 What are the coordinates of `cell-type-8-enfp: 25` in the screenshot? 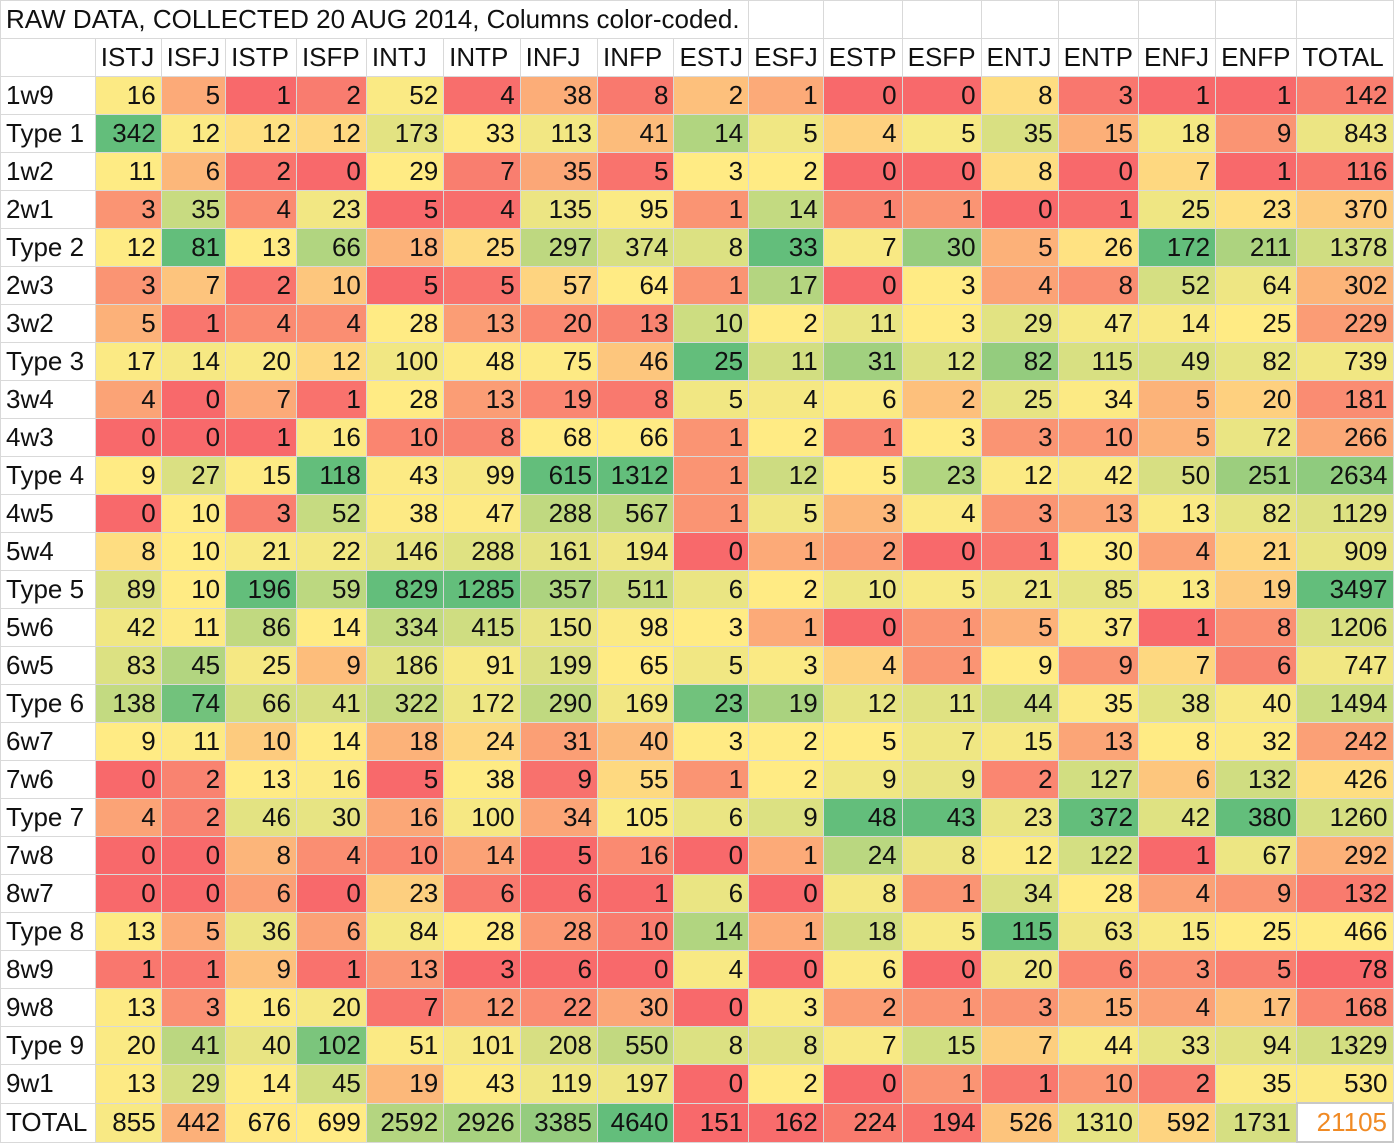 It's located at (1256, 931).